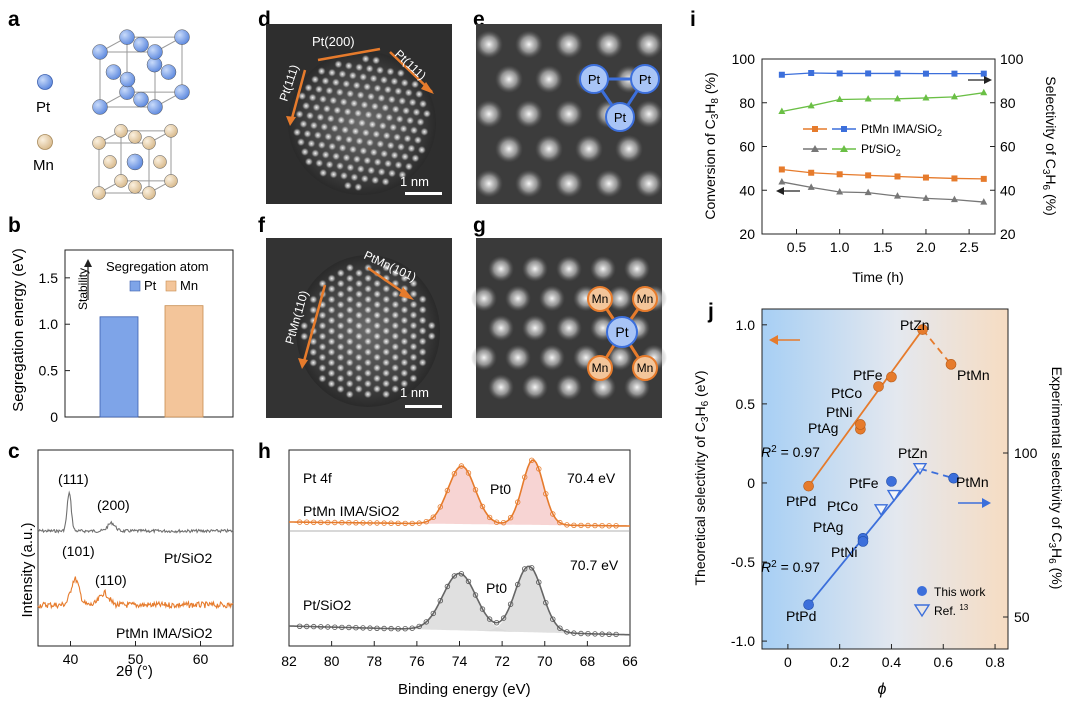 This screenshot has height=711, width=1080. I want to click on c-curve-pt, so click(135, 512).